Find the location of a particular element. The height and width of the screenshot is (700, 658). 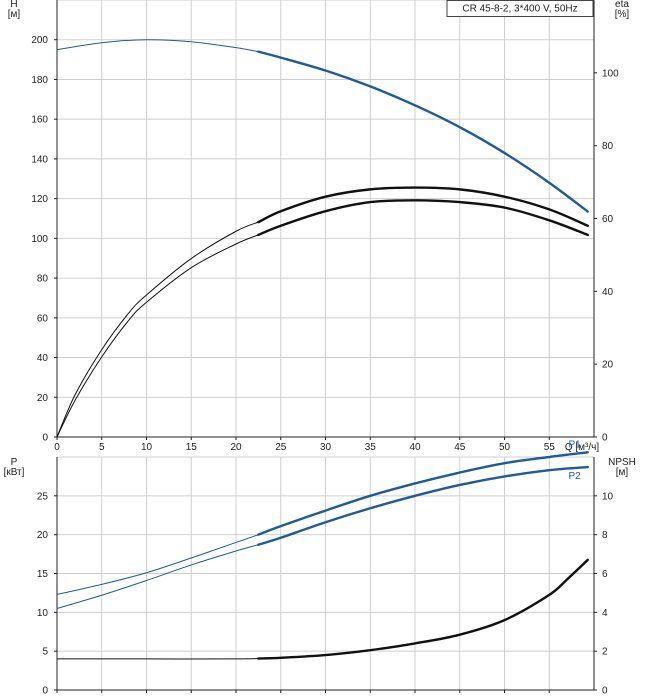

y-axis-label-left: [м] is located at coordinates (14, 14).